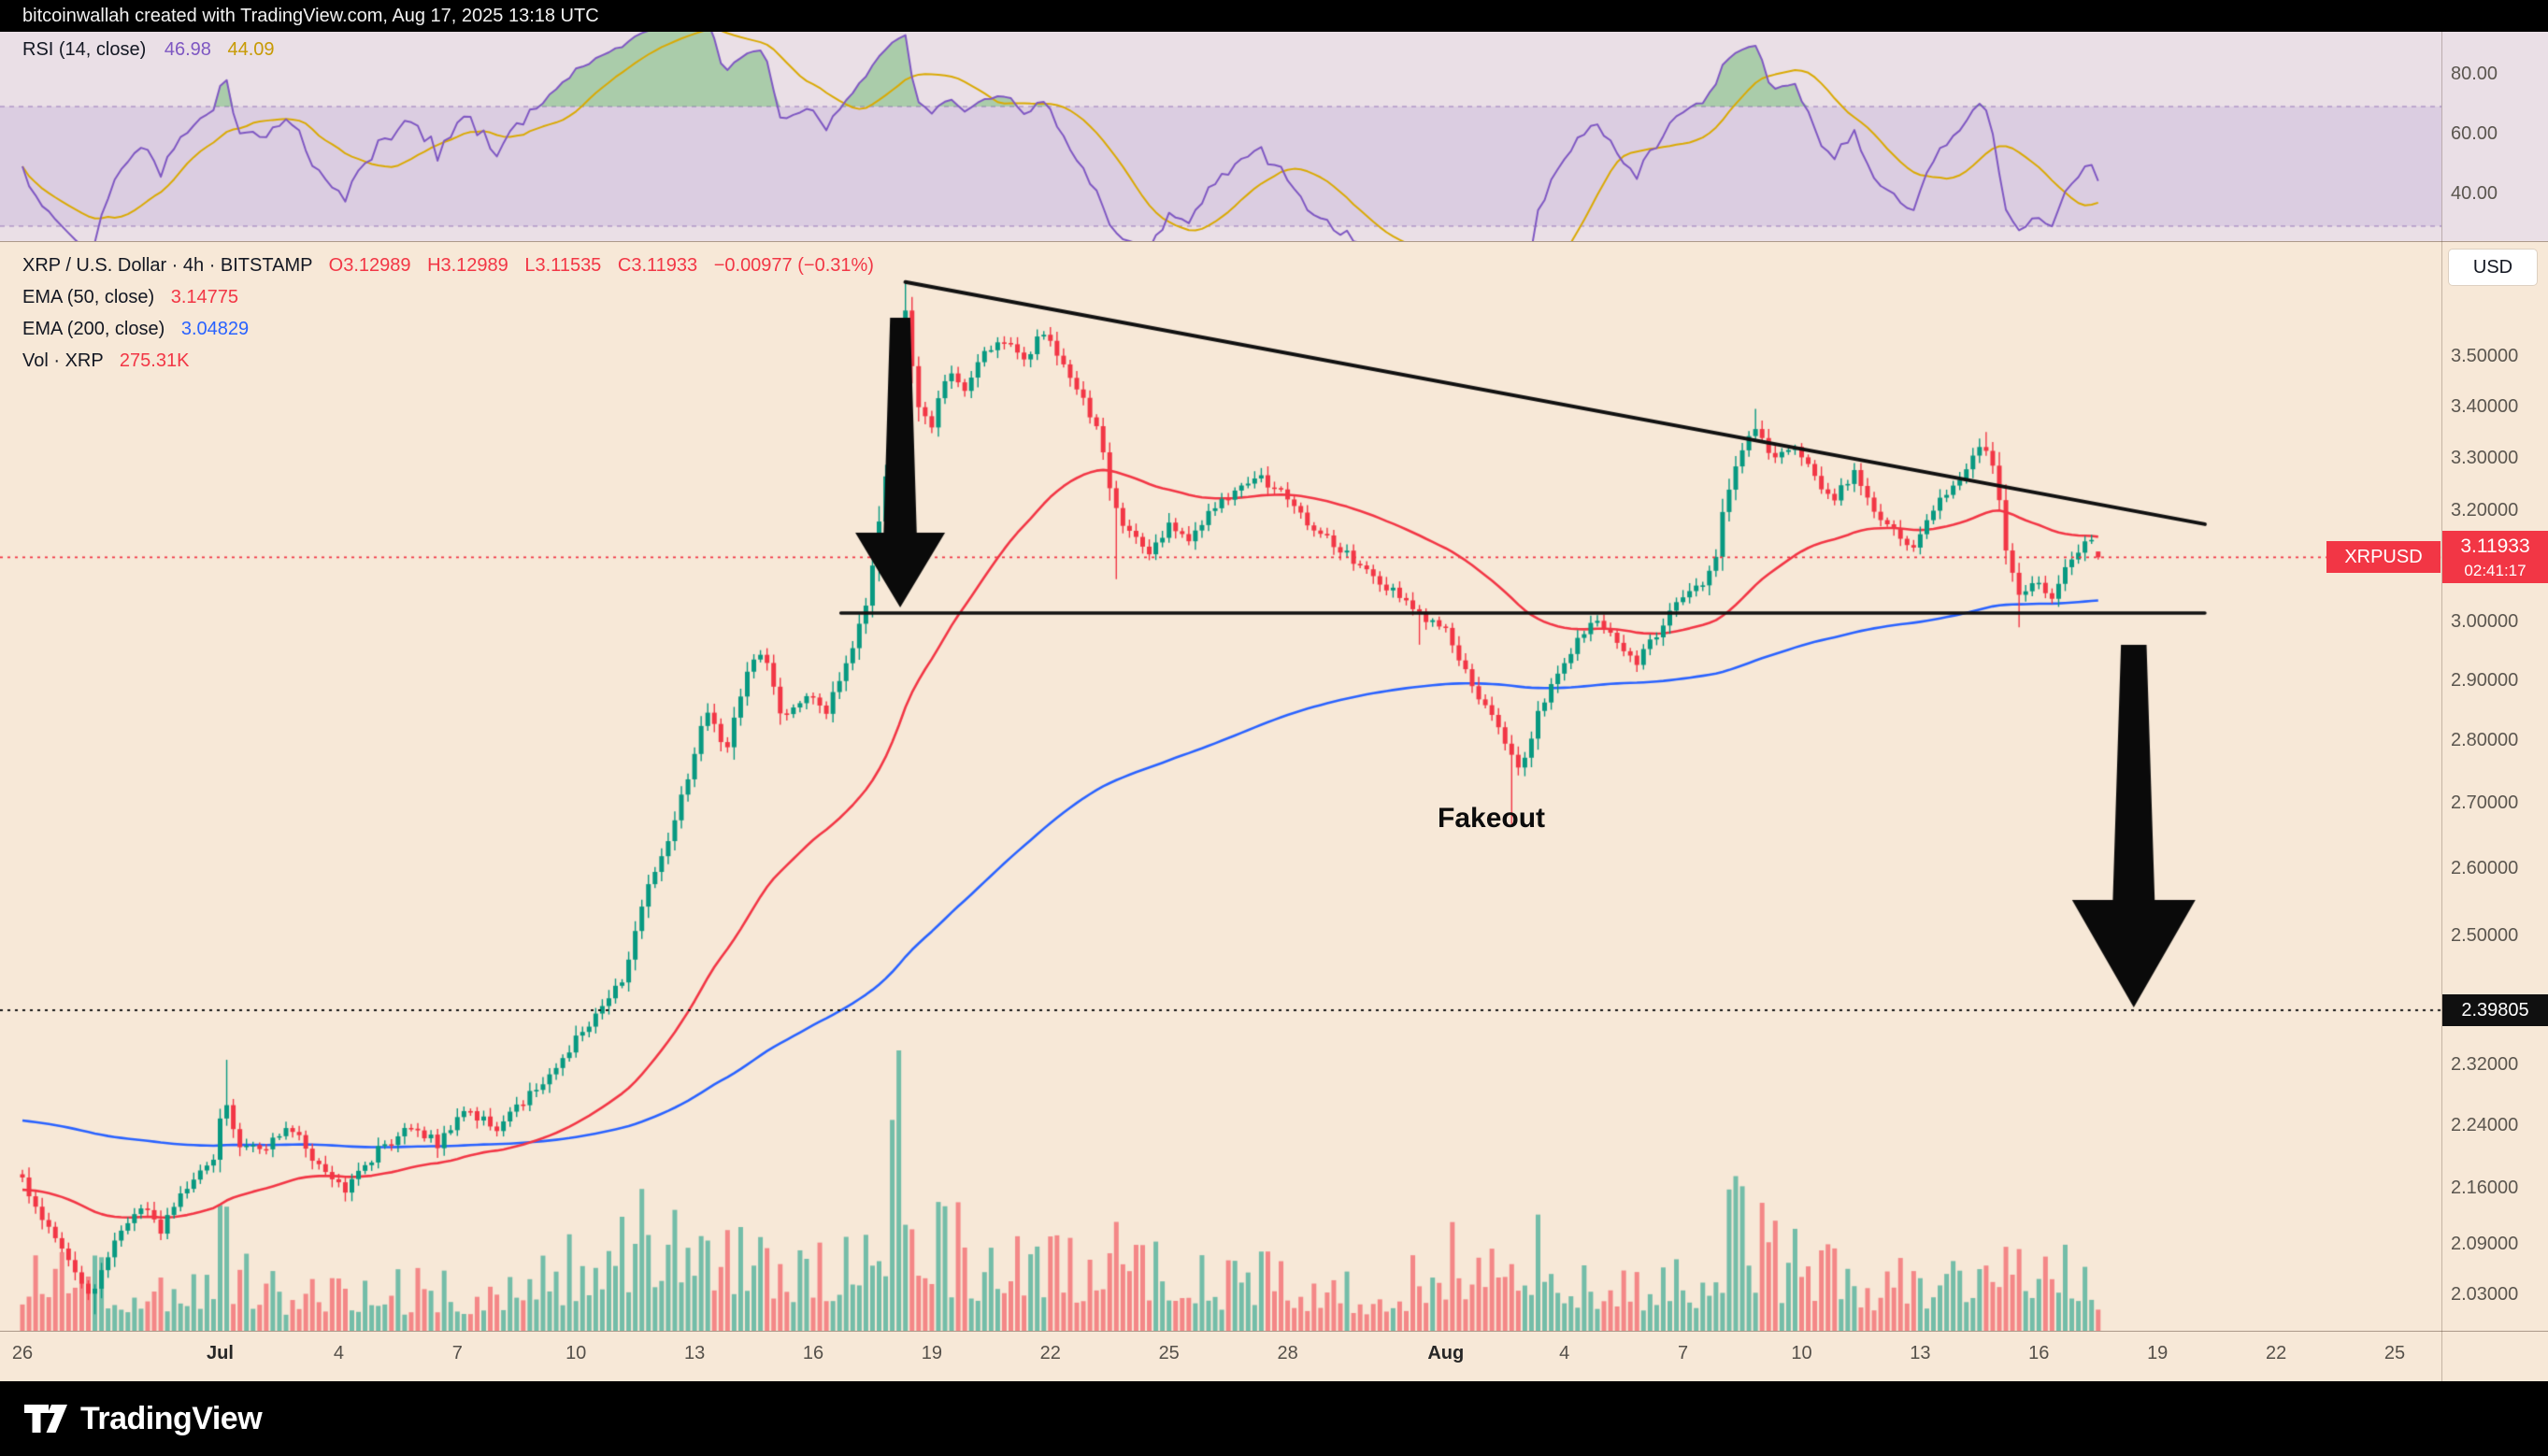 The width and height of the screenshot is (2548, 1456). Describe the element at coordinates (2384, 557) in the screenshot. I see `price-line-symbol-tag: XRPUSD` at that location.